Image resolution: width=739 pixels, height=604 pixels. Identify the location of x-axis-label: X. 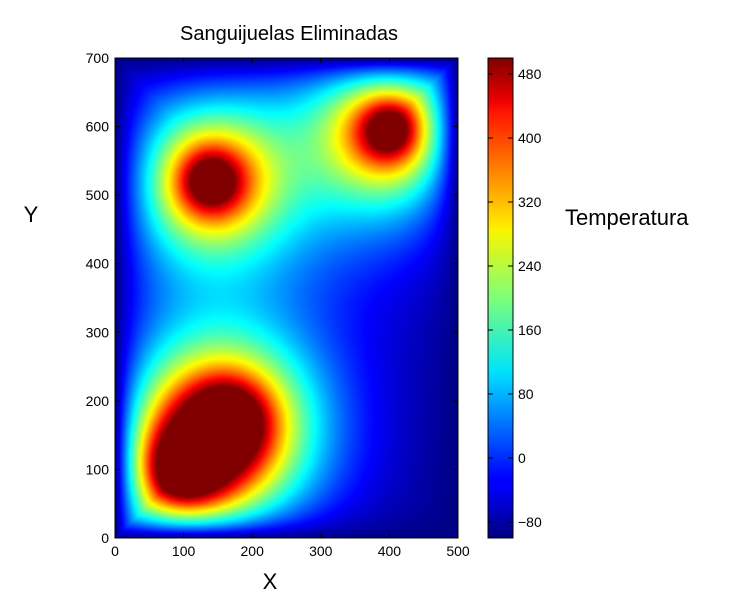
(270, 581).